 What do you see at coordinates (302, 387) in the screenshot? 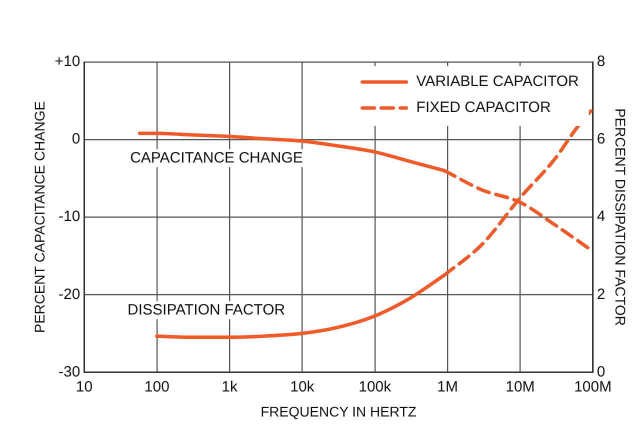
I see `x-tick-label: 10k` at bounding box center [302, 387].